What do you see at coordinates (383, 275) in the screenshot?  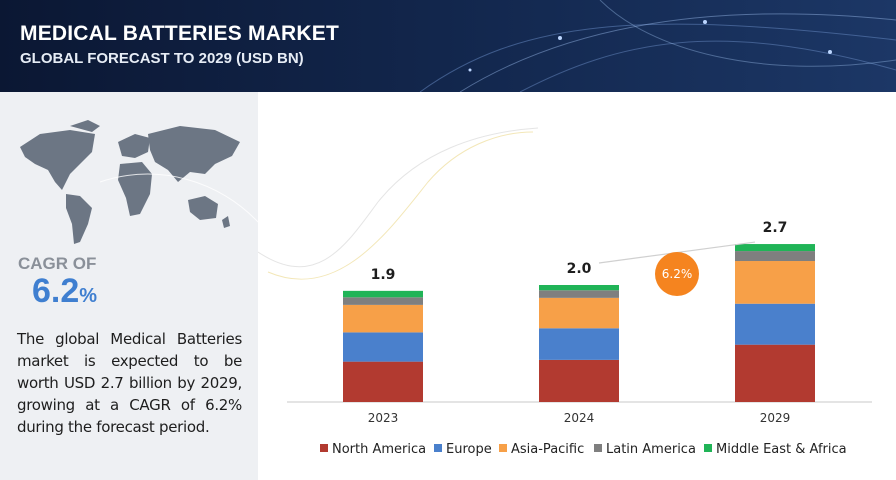 I see `total-label: 1.9` at bounding box center [383, 275].